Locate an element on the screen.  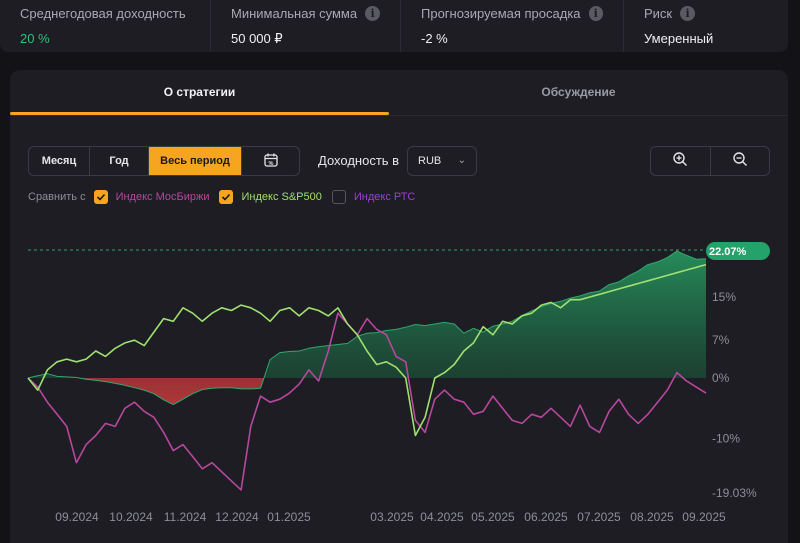
x-tick-label: 08.2025 is located at coordinates (652, 517).